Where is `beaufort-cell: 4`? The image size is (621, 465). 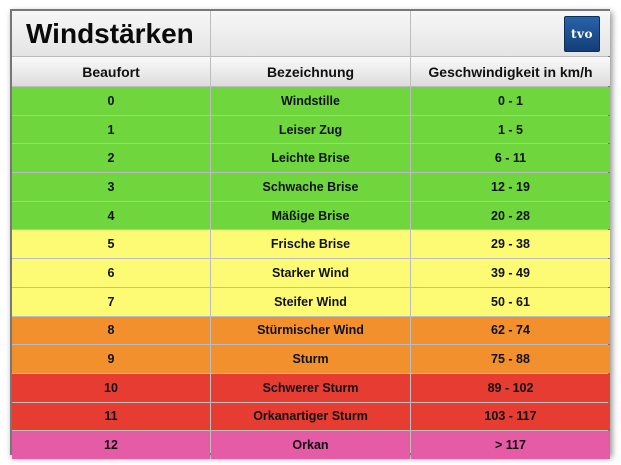 beaufort-cell: 4 is located at coordinates (111, 215).